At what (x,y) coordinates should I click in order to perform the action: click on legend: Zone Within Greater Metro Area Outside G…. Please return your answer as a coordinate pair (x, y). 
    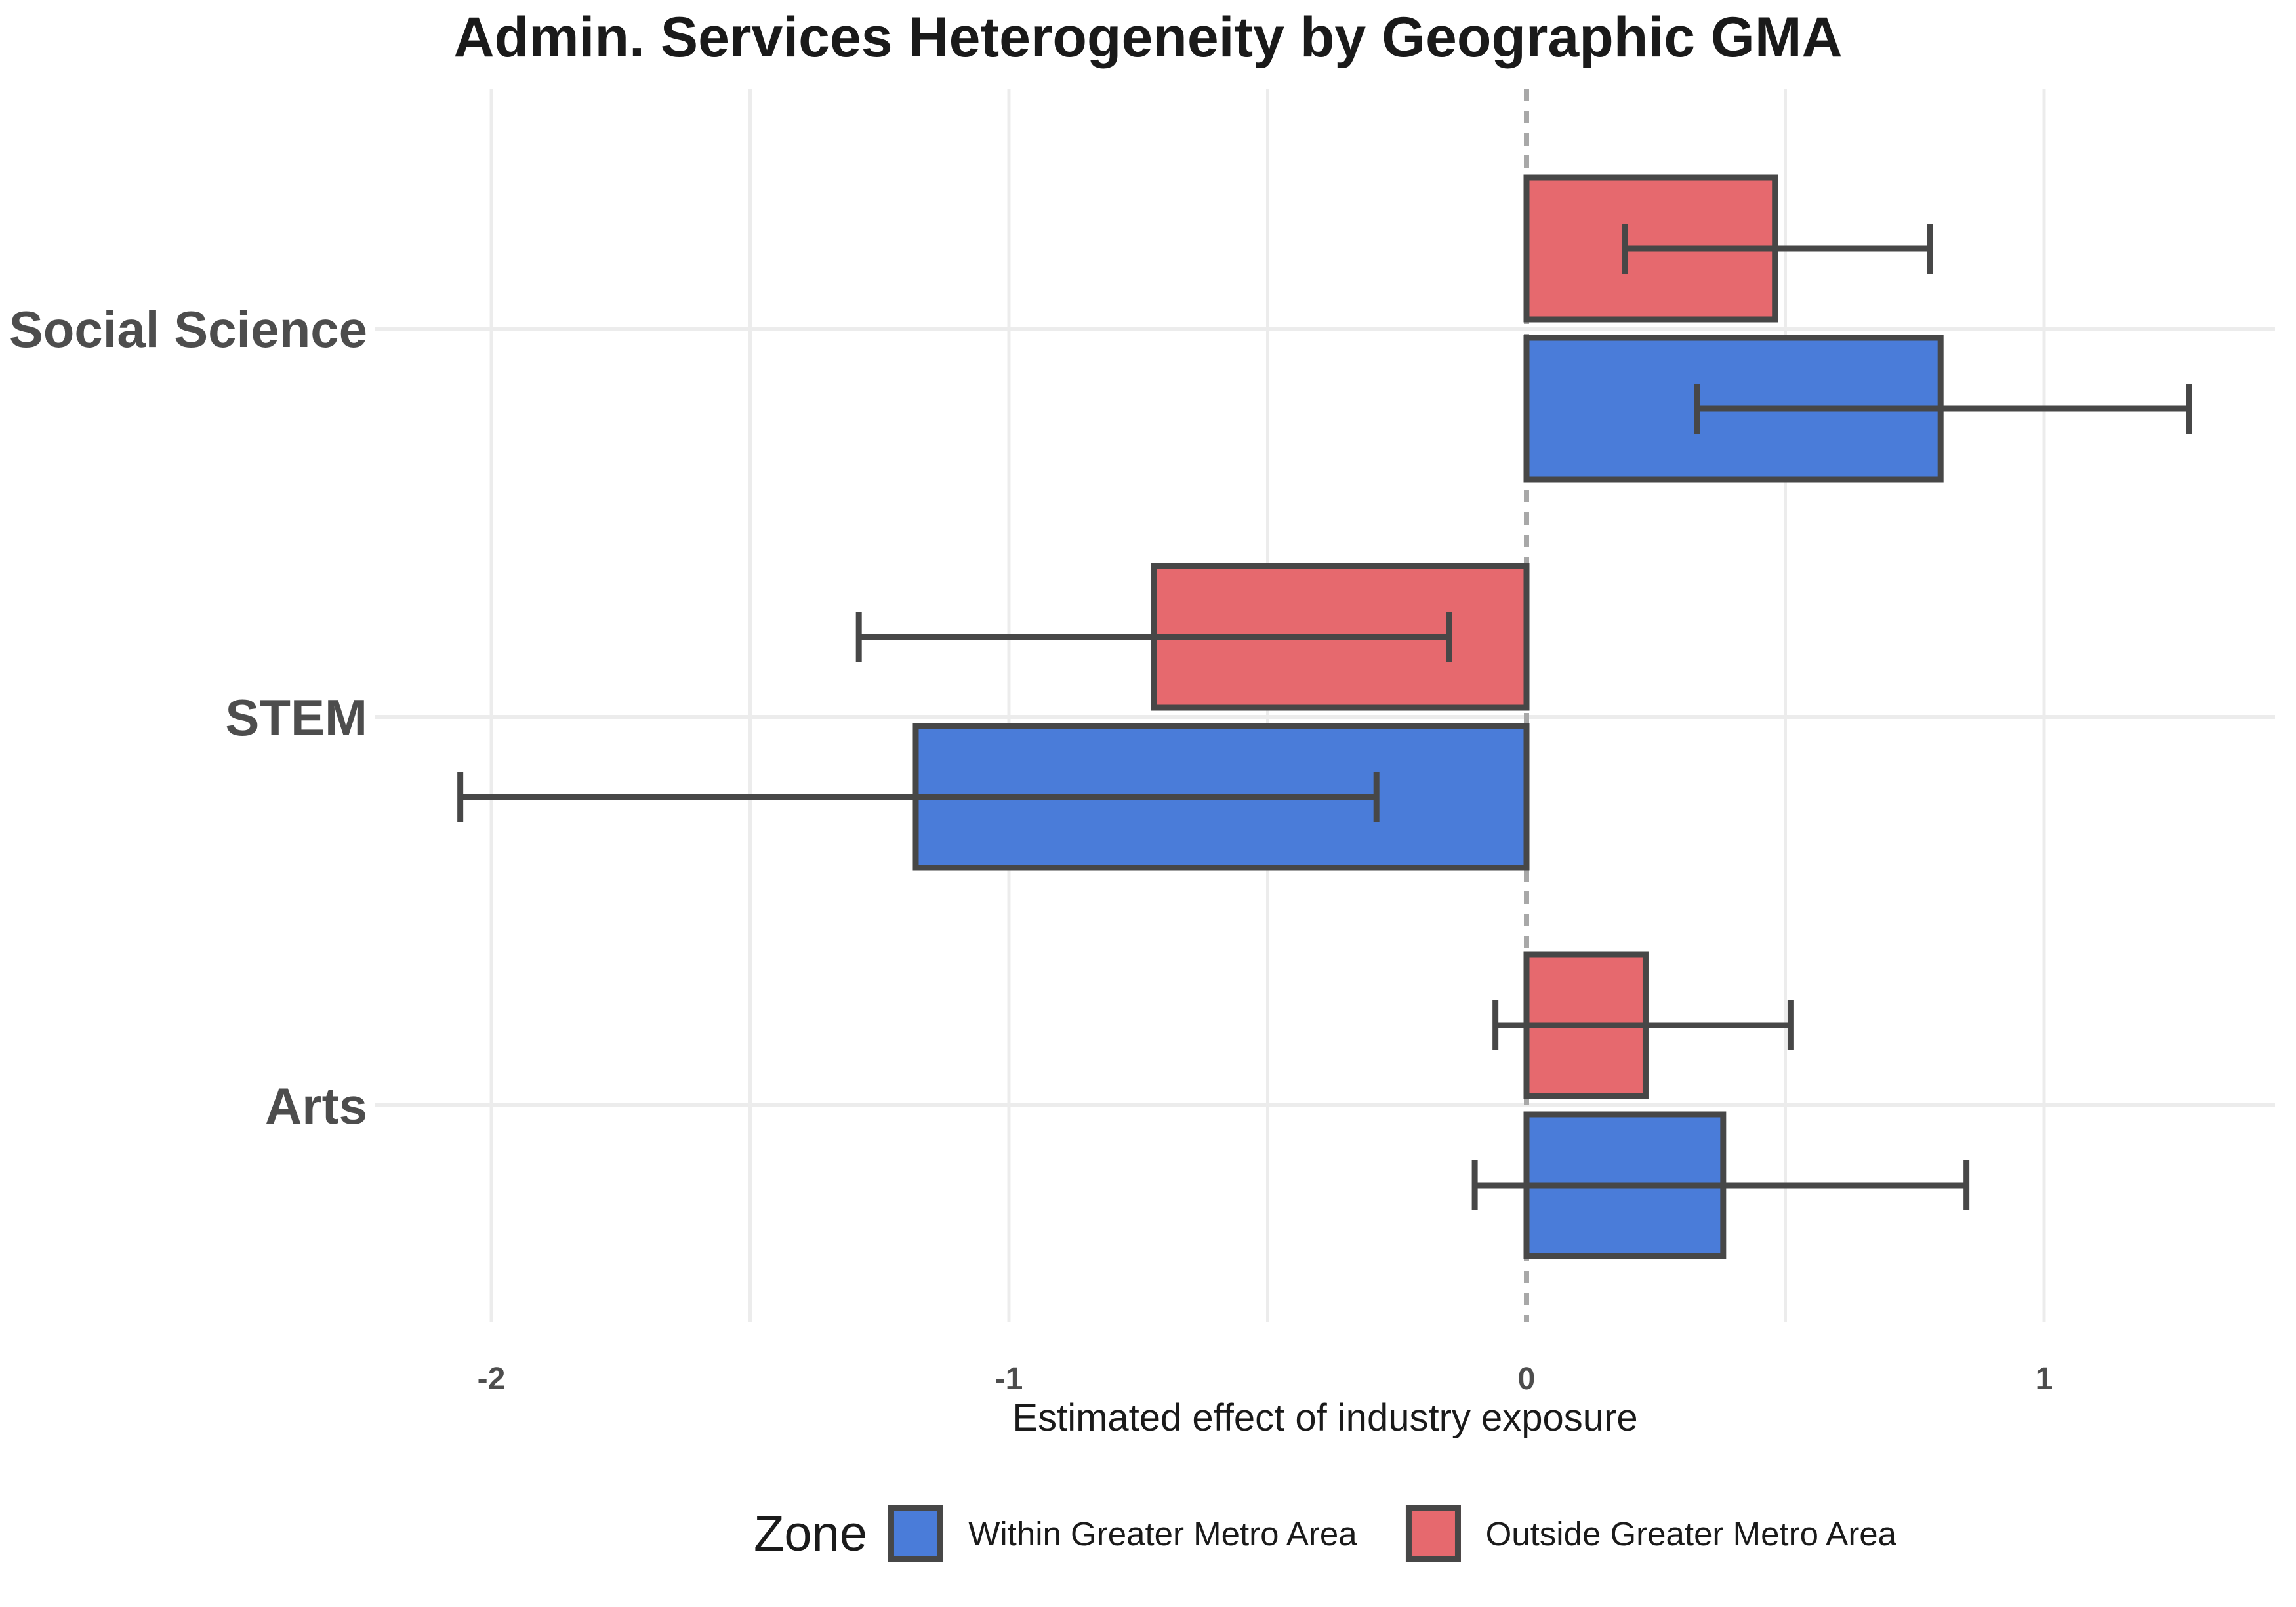
    Looking at the image, I should click on (1325, 1533).